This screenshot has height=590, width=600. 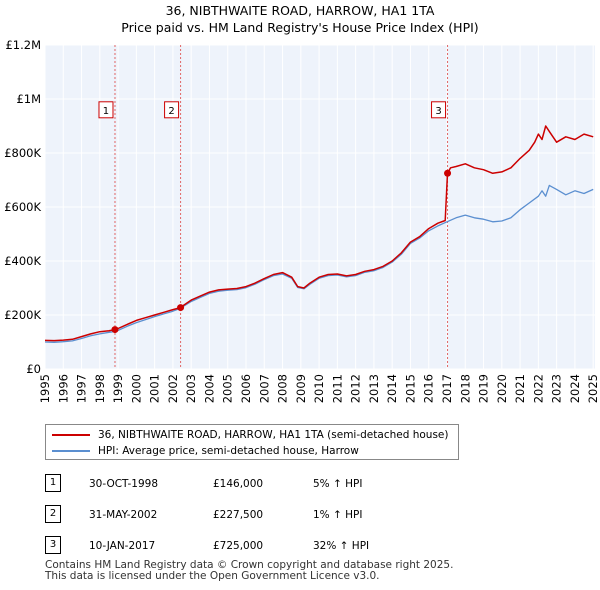 I want to click on sale-label-text: 2, so click(x=171, y=111).